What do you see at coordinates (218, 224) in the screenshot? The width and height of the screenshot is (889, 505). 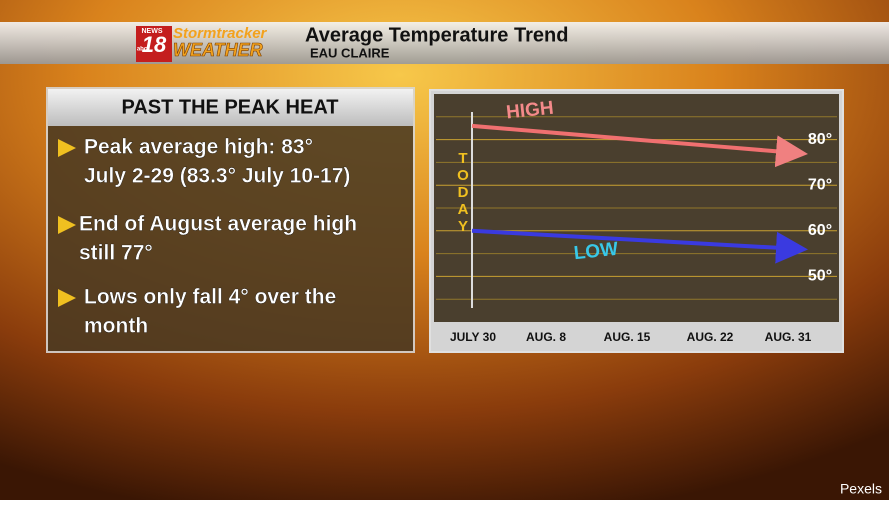 I see `bullet-text: End of August average high` at bounding box center [218, 224].